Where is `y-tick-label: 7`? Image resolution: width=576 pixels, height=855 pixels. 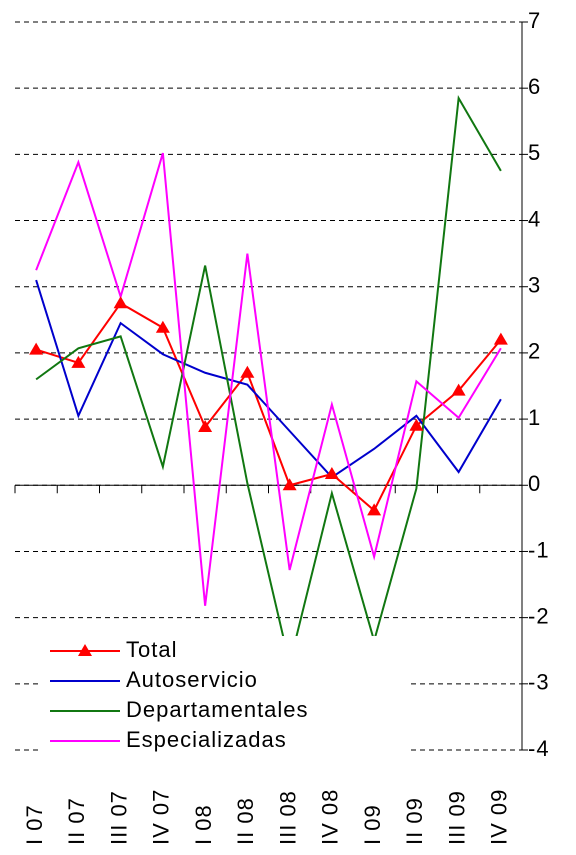
y-tick-label: 7 is located at coordinates (534, 20).